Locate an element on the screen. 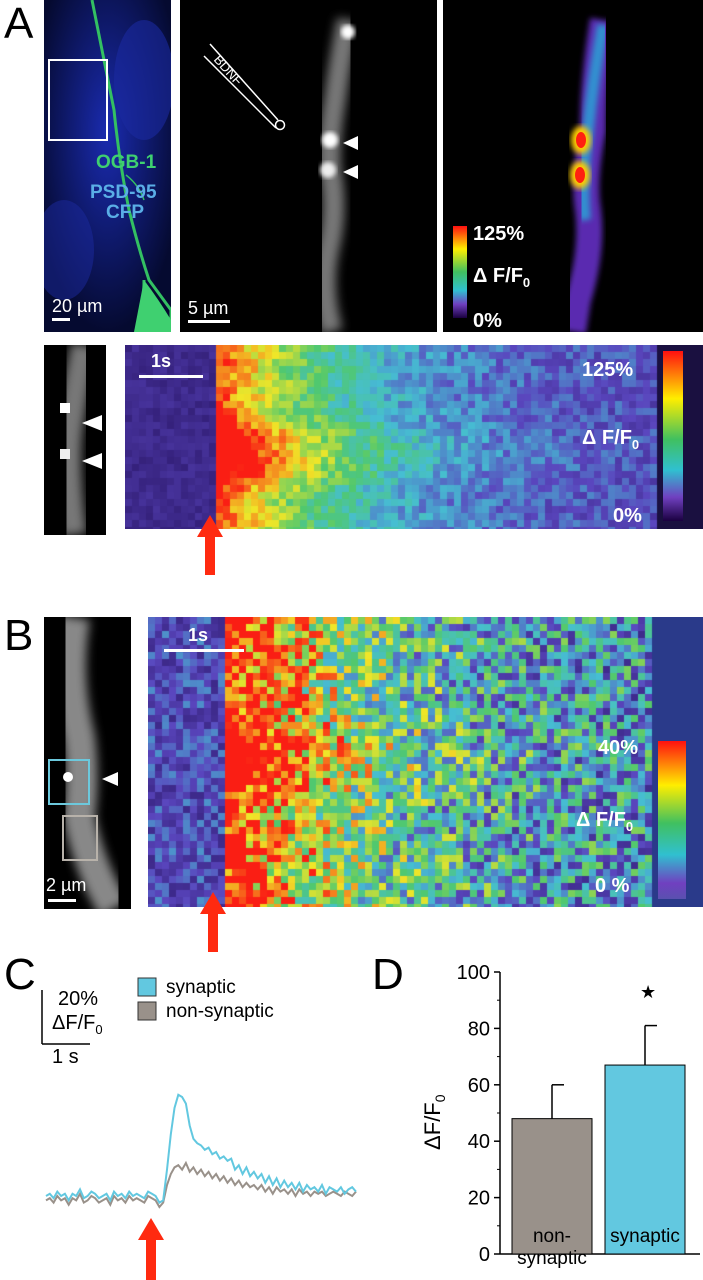  zoom-dendrite-drawing is located at coordinates (281, 174).